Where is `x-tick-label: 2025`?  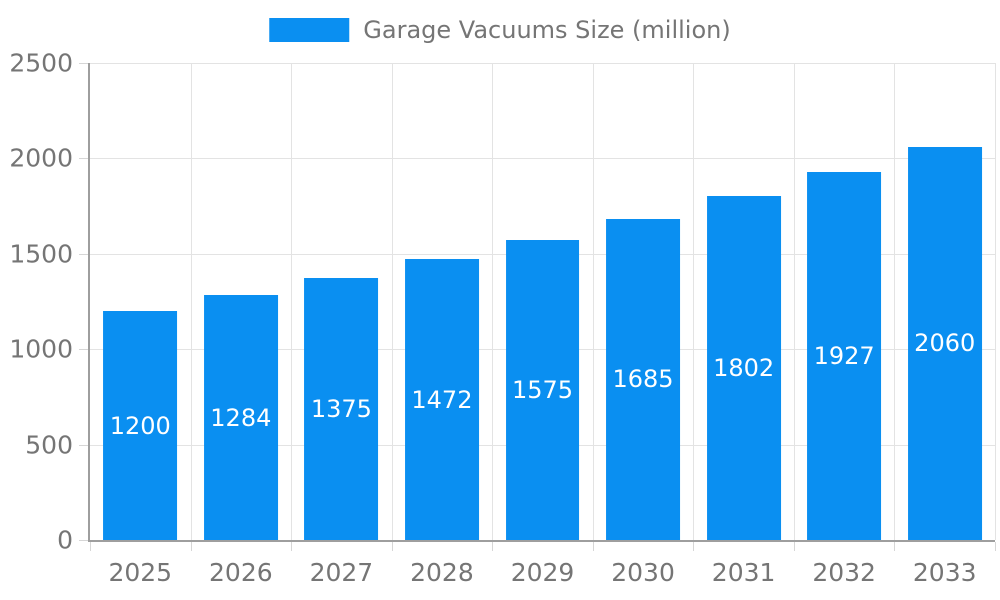 x-tick-label: 2025 is located at coordinates (140, 572).